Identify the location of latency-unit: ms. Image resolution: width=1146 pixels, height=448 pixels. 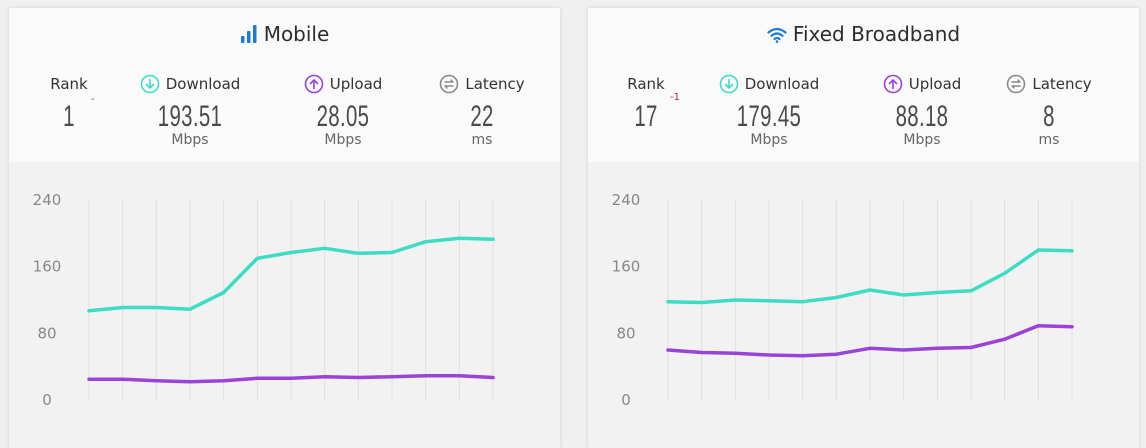
(1049, 140).